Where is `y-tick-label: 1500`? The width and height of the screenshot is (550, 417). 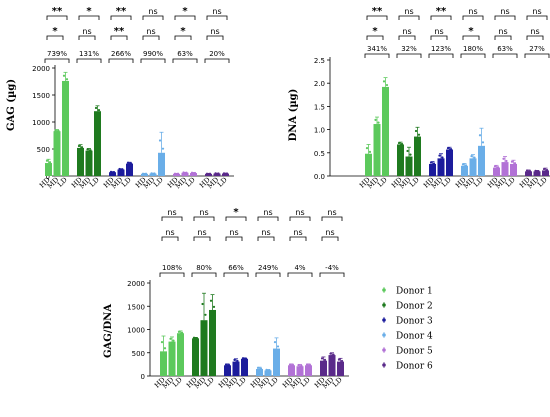
y-tick-label: 1500 is located at coordinates (41, 96).